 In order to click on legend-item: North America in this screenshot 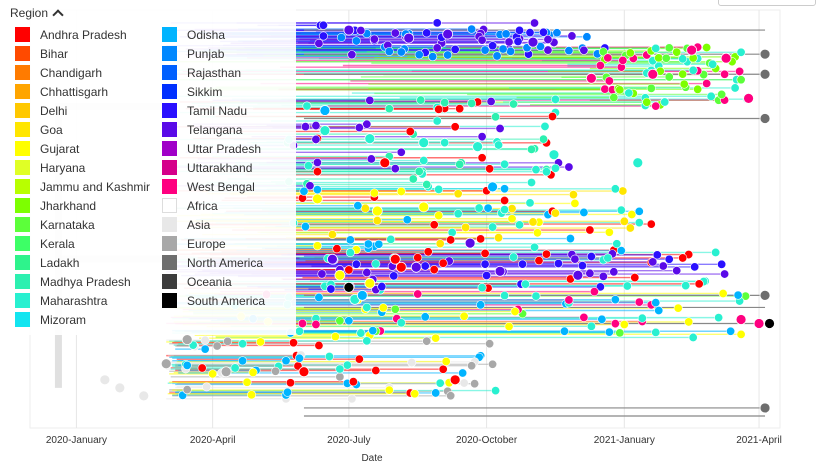, I will do `click(213, 262)`.